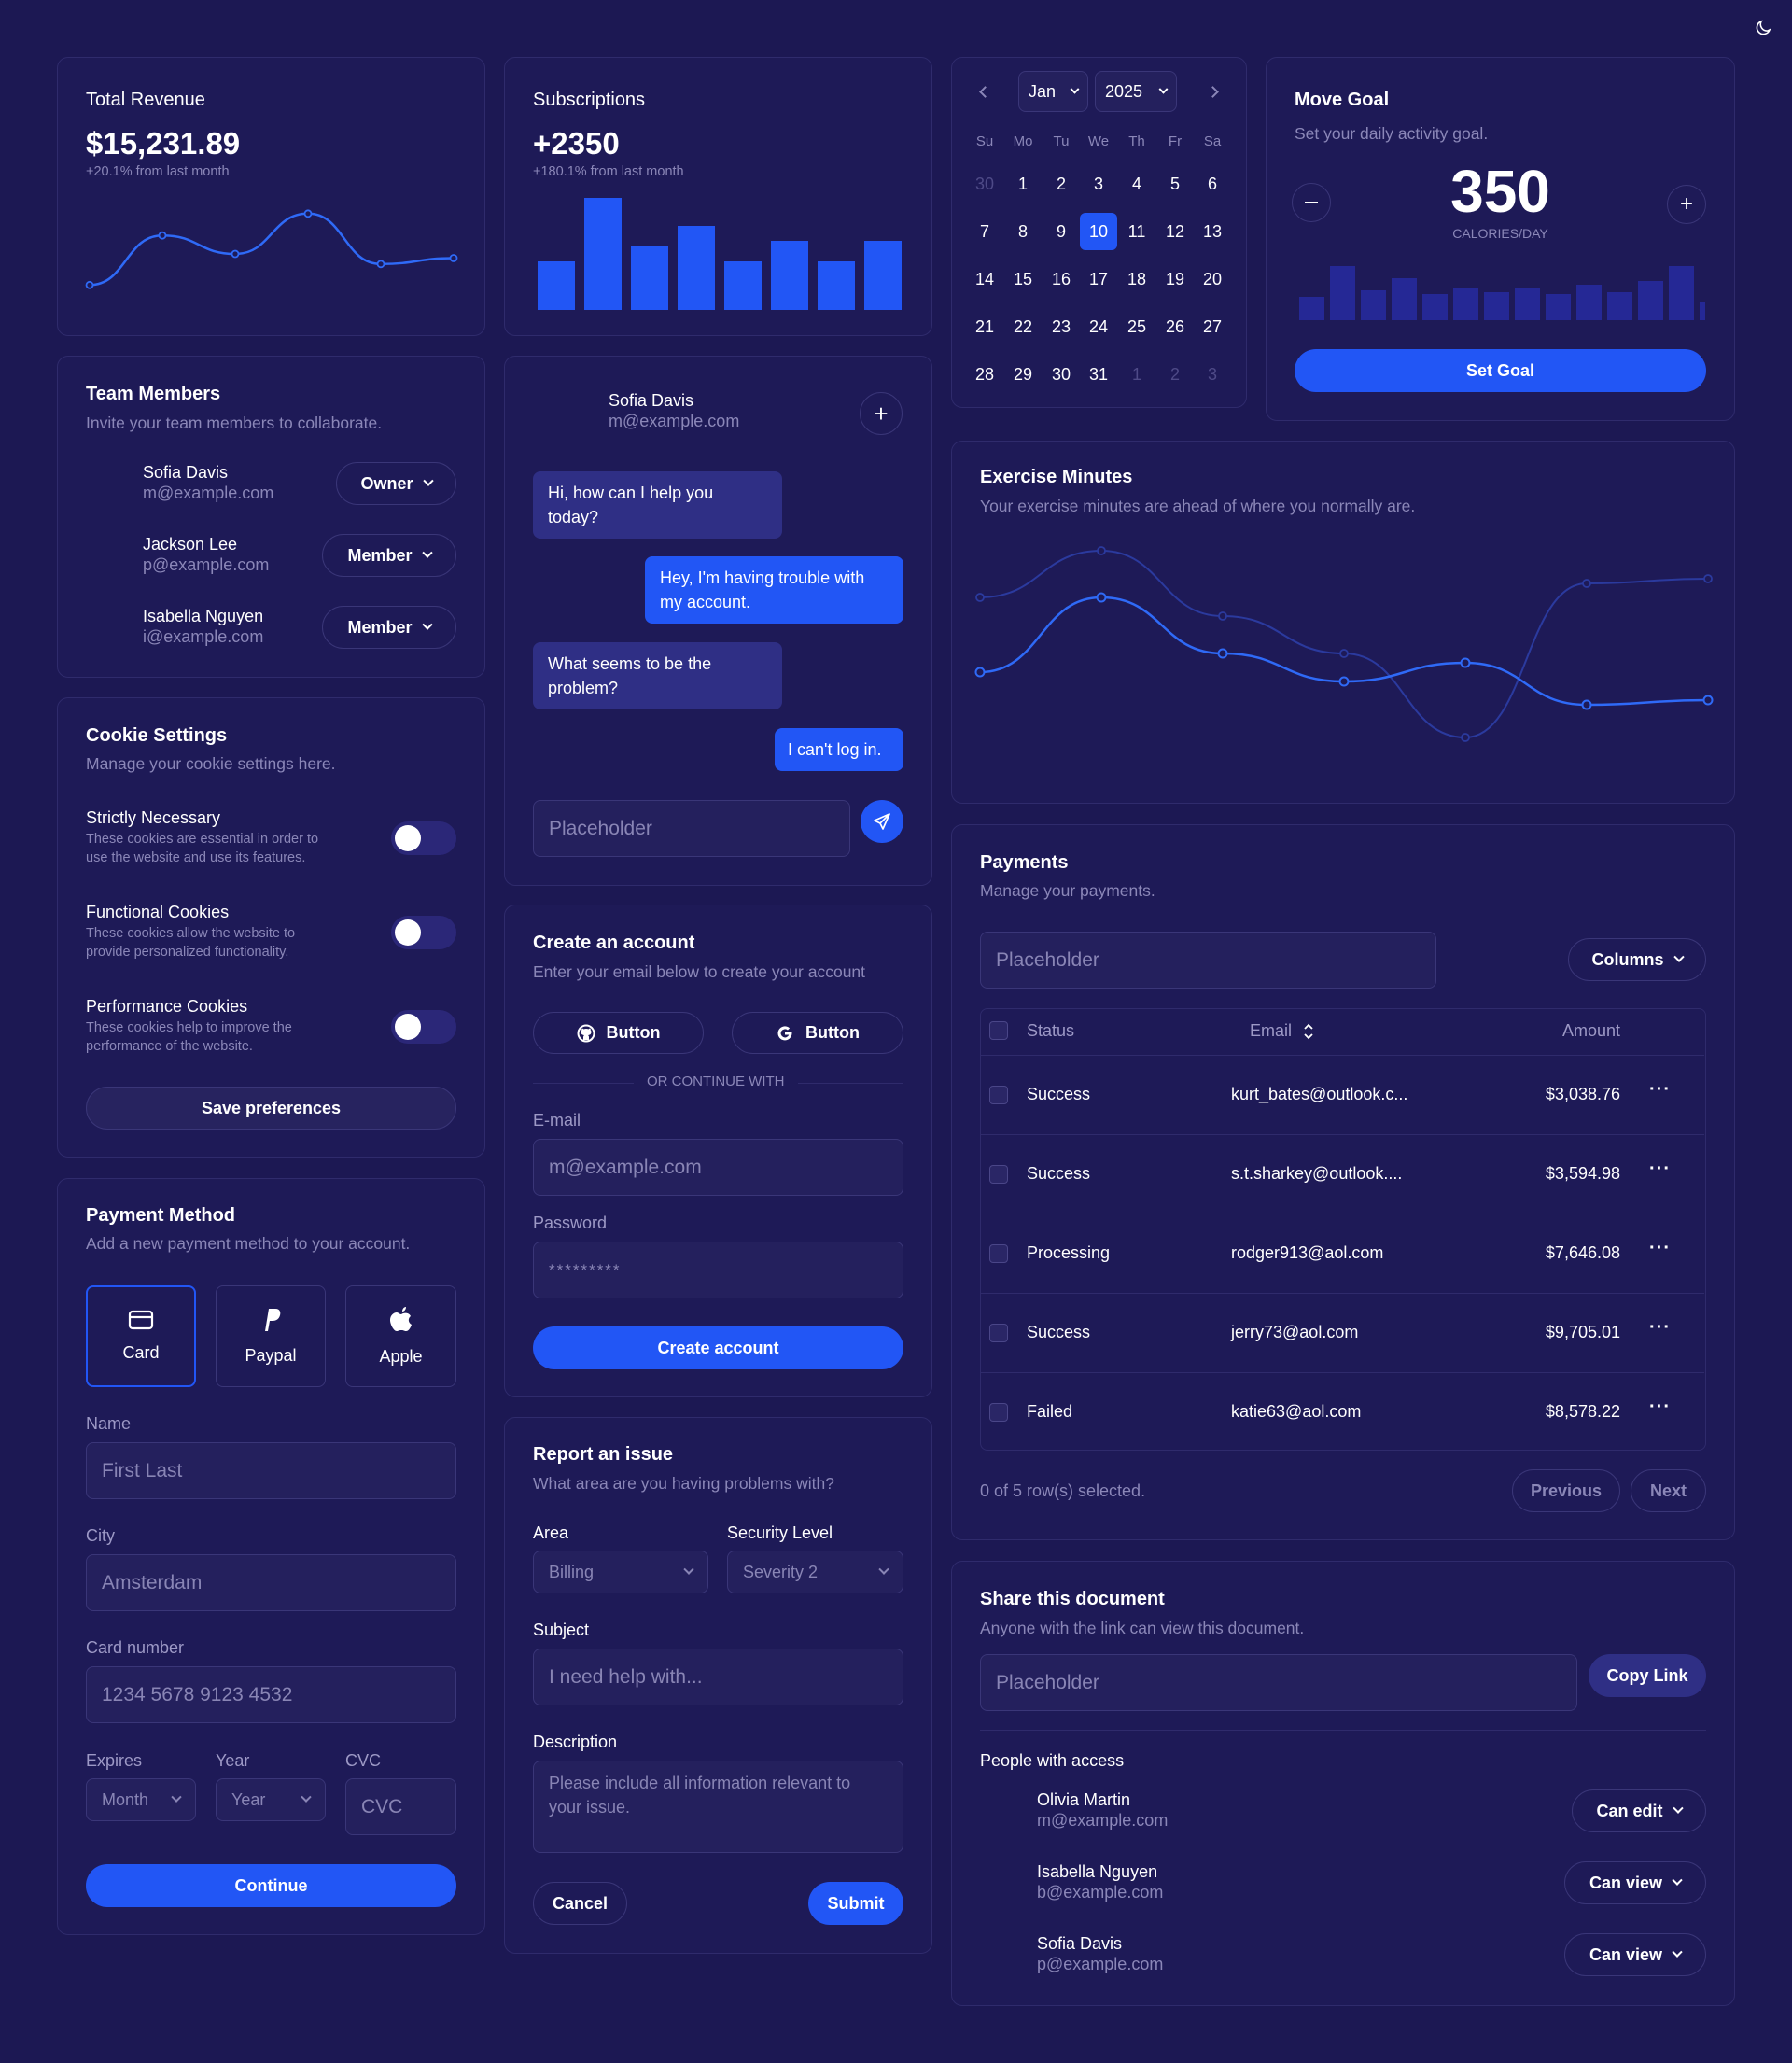 This screenshot has width=1792, height=2063. I want to click on calendar-weekday: Sa, so click(1212, 141).